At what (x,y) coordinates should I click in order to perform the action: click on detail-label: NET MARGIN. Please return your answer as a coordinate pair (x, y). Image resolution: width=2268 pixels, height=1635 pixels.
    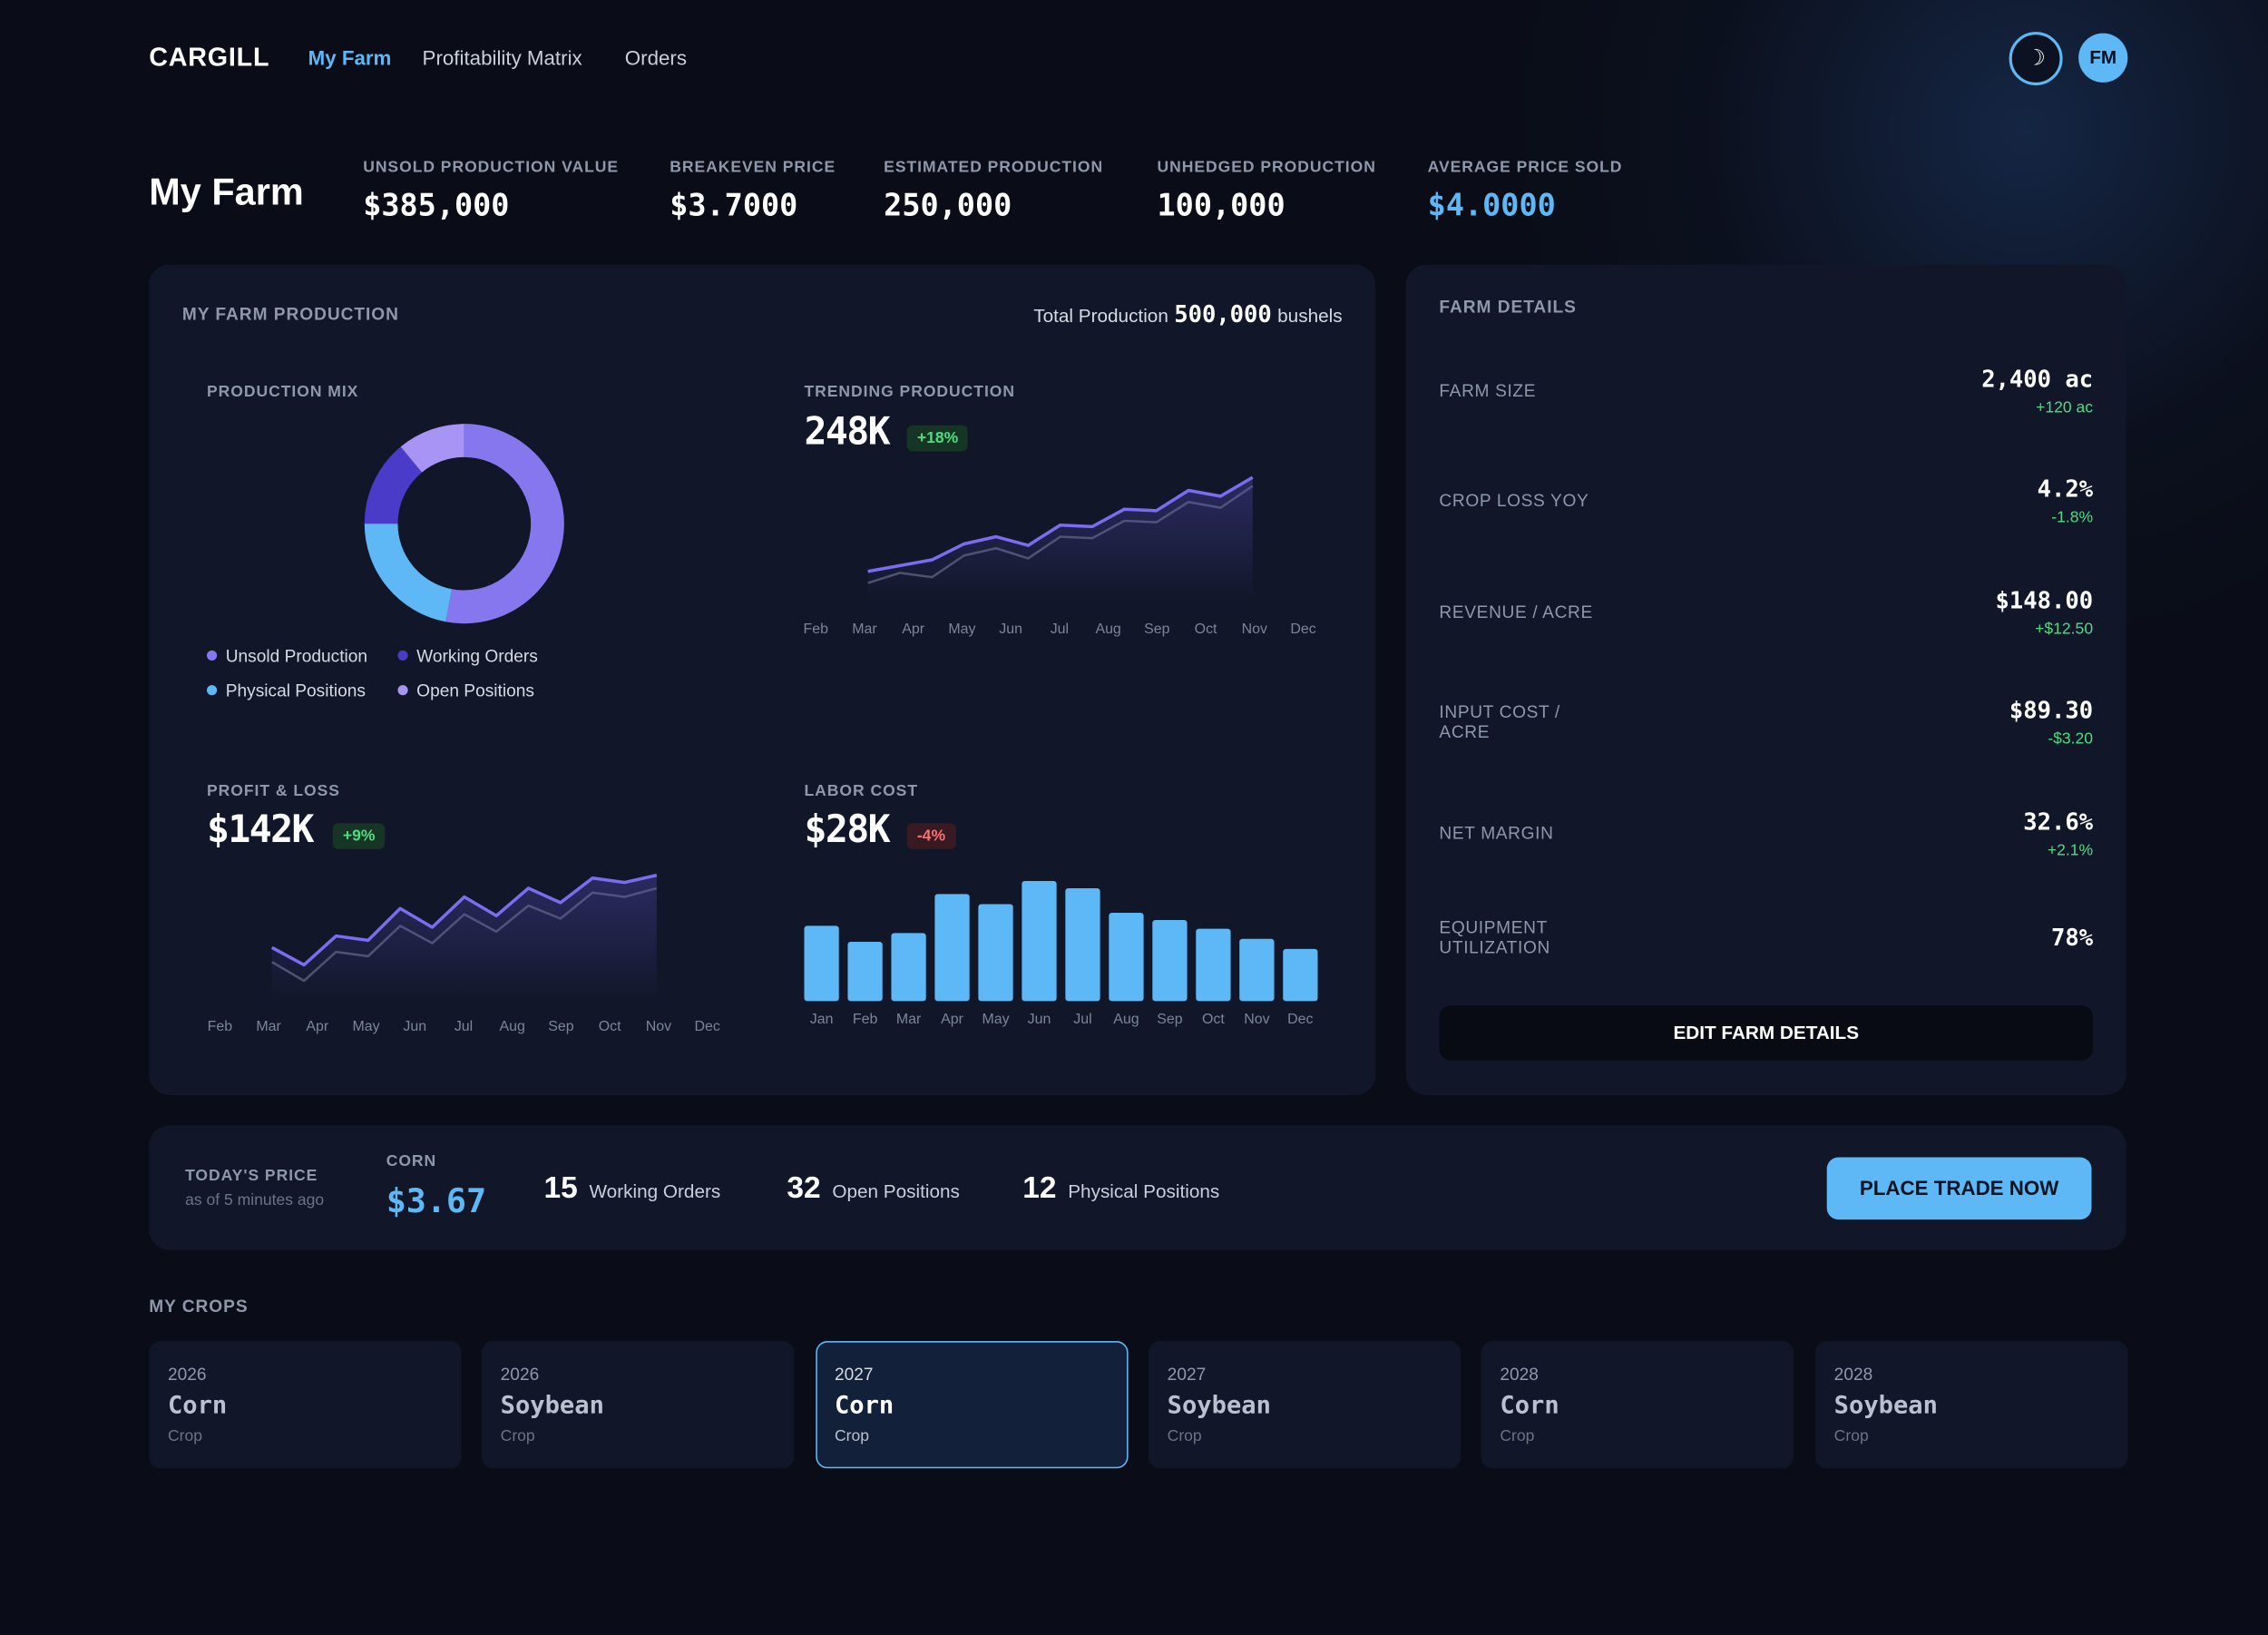
    Looking at the image, I should click on (1497, 833).